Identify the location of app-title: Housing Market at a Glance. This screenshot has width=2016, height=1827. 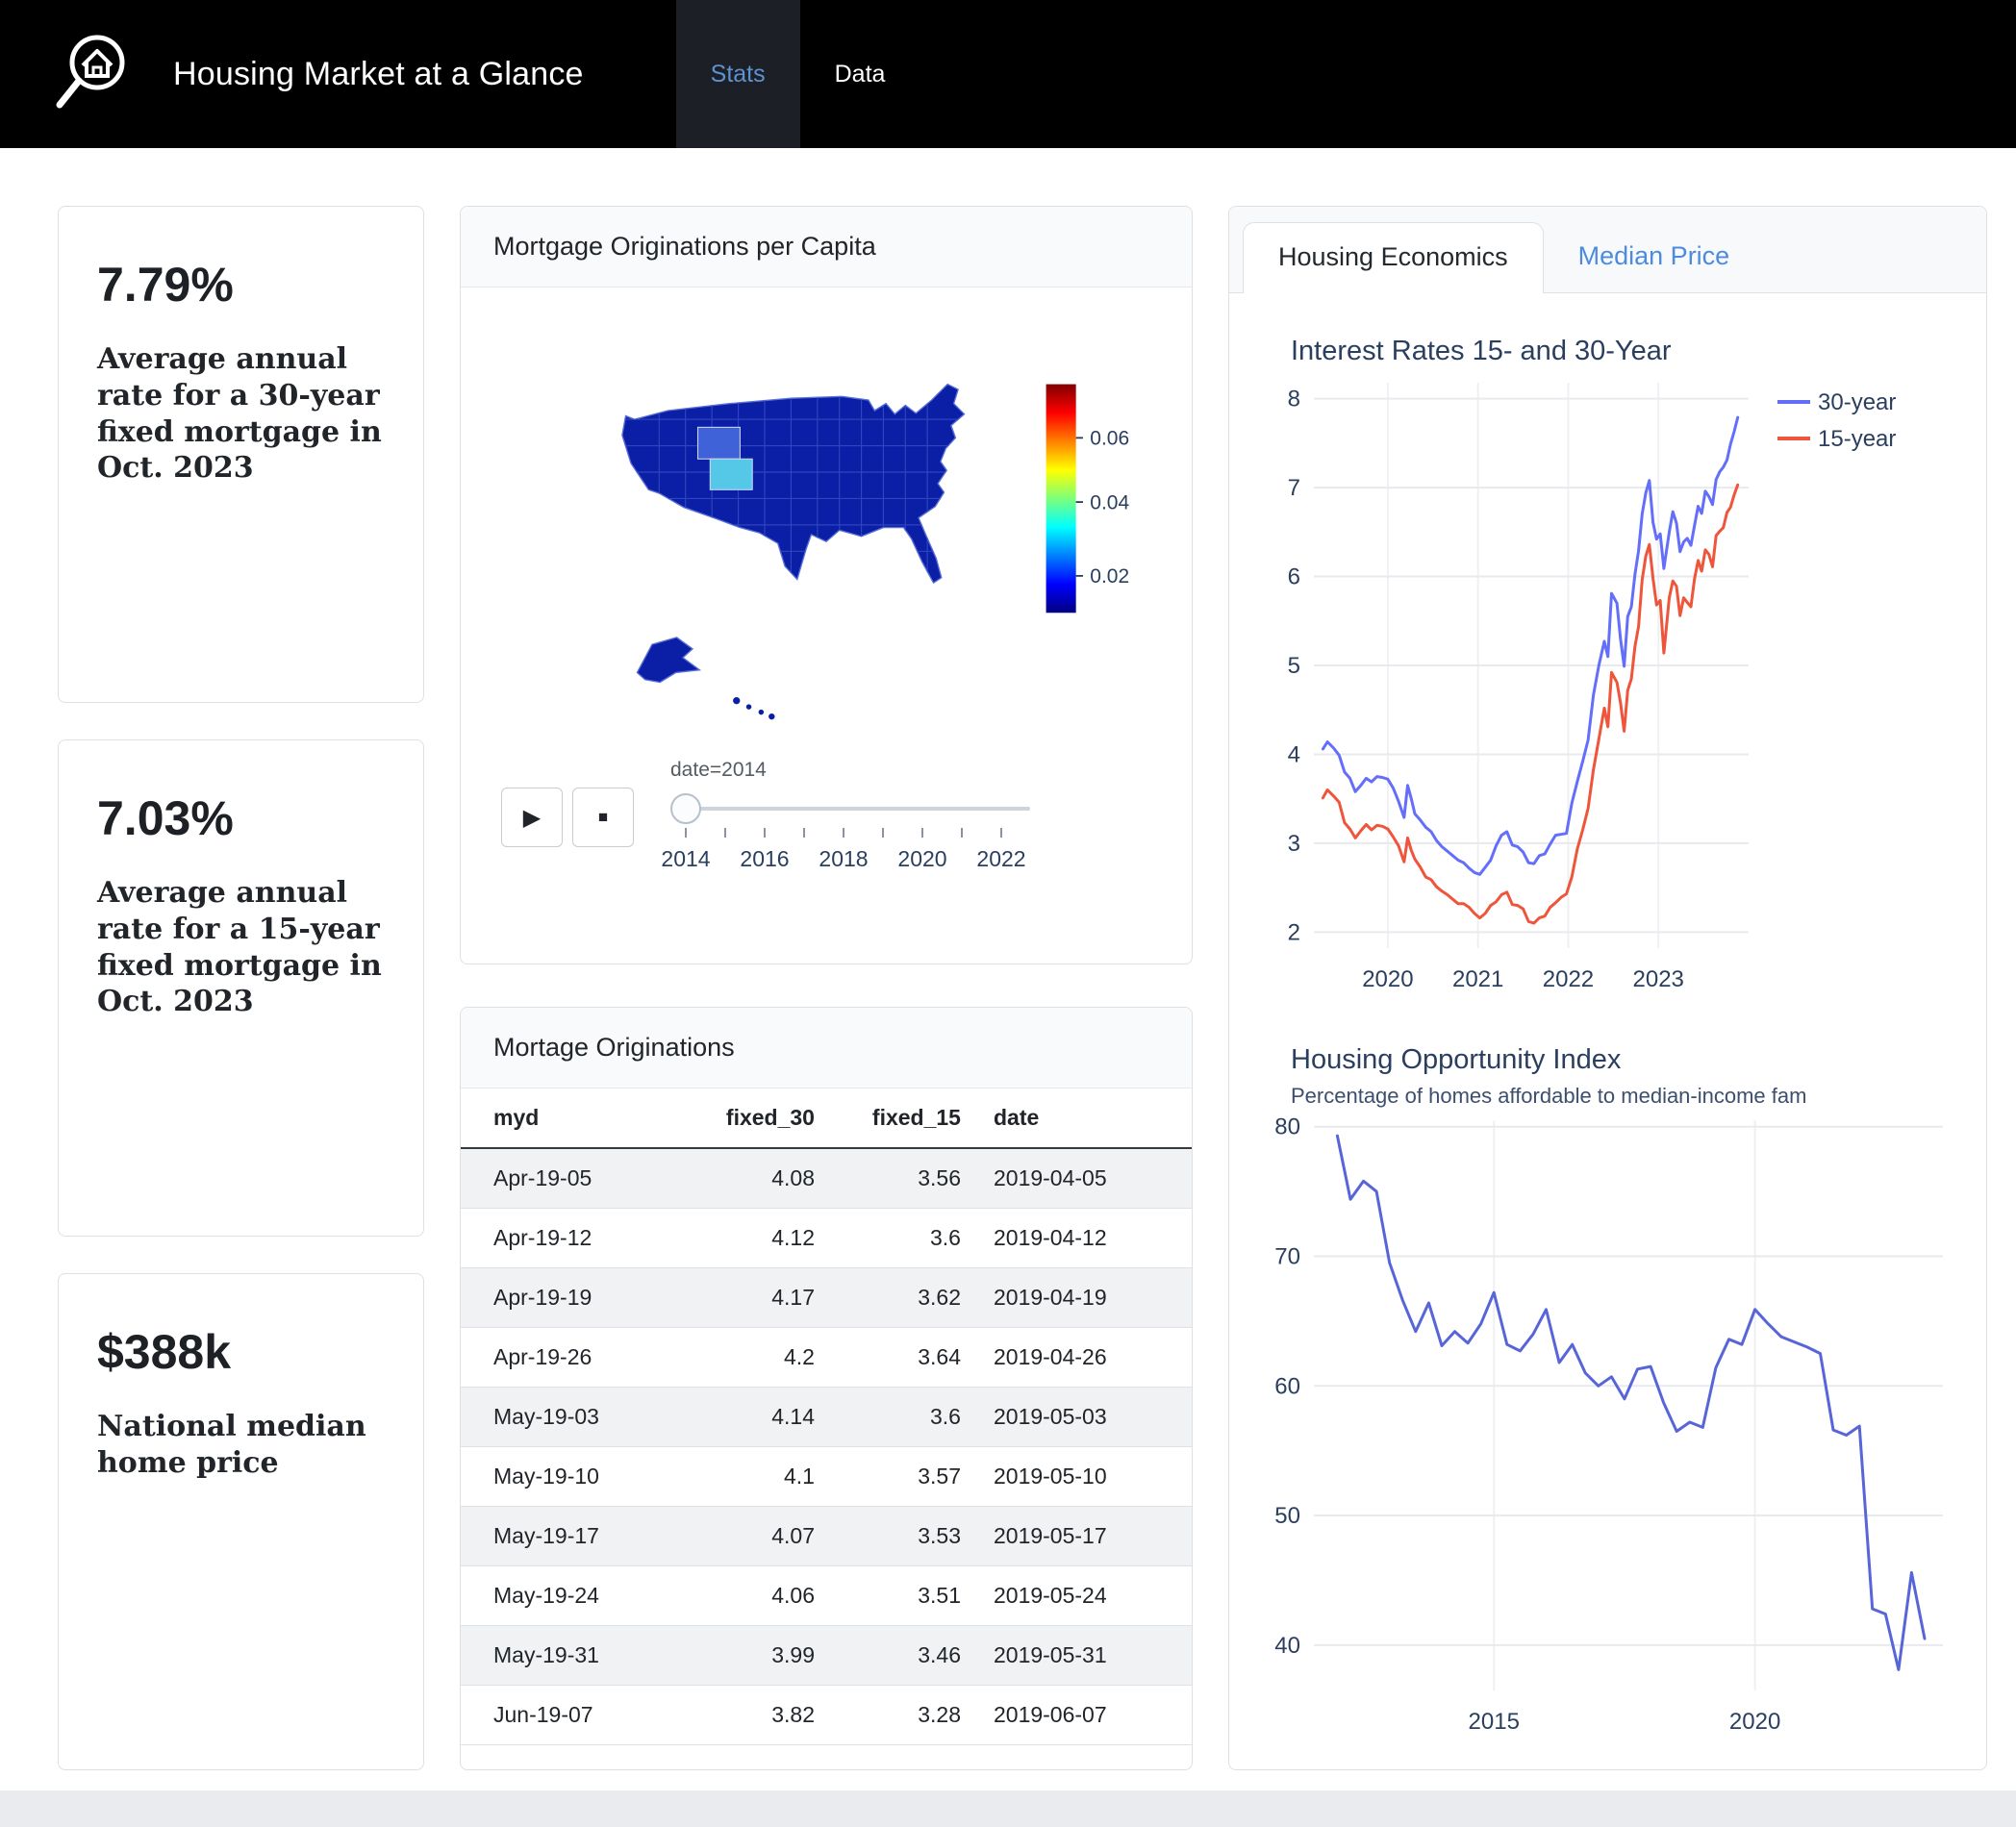
(379, 74).